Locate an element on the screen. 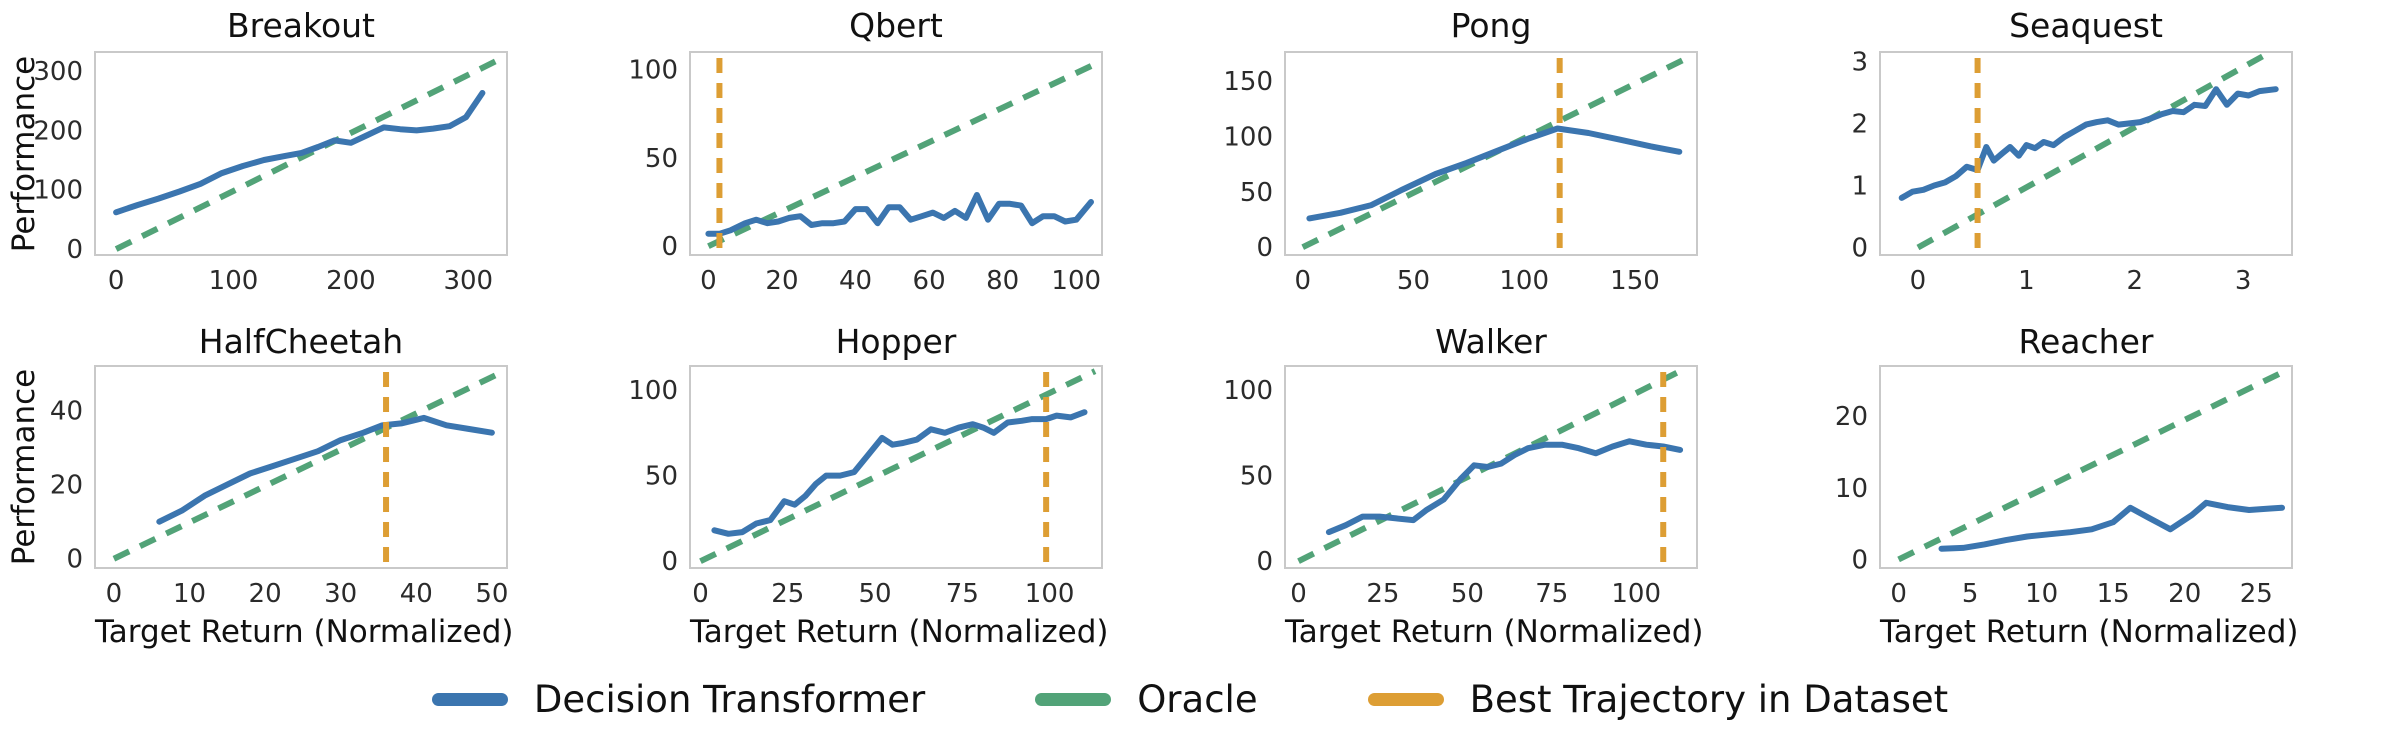 The image size is (2381, 739). subplot-qbert: Qbert 0 50 100 0 20 40 60 80 100 is located at coordinates (892, 160).